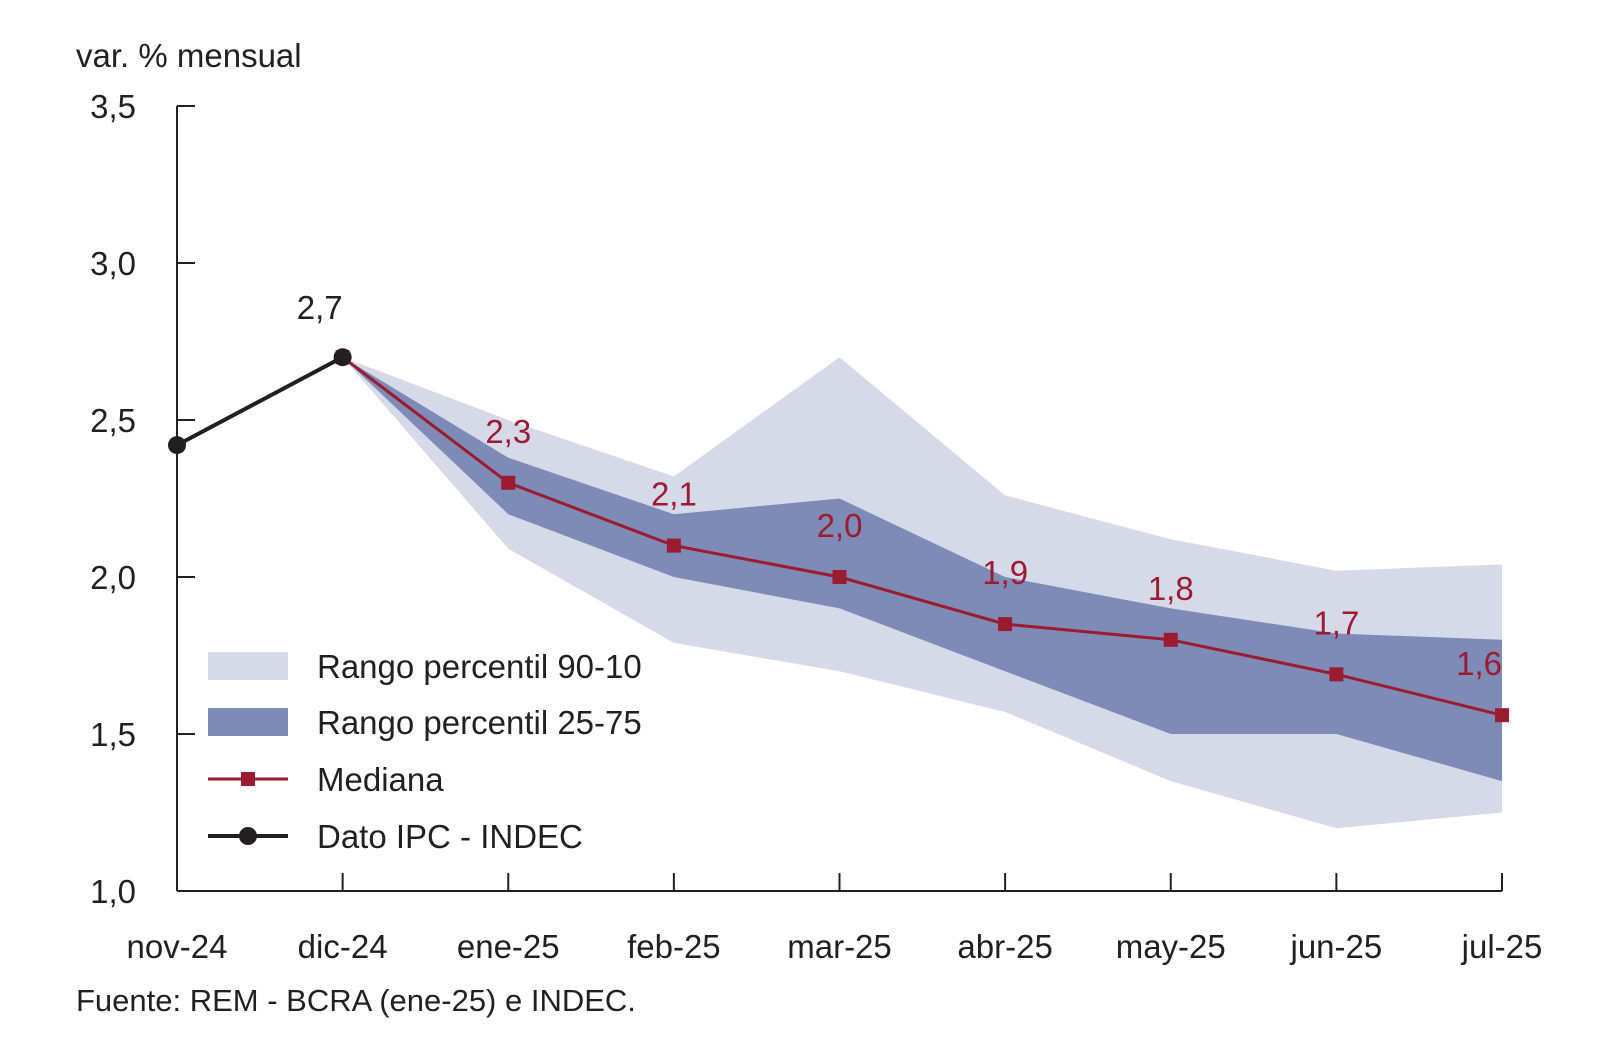 The height and width of the screenshot is (1058, 1600). What do you see at coordinates (840, 525) in the screenshot?
I see `data-label-mediana: 2,0` at bounding box center [840, 525].